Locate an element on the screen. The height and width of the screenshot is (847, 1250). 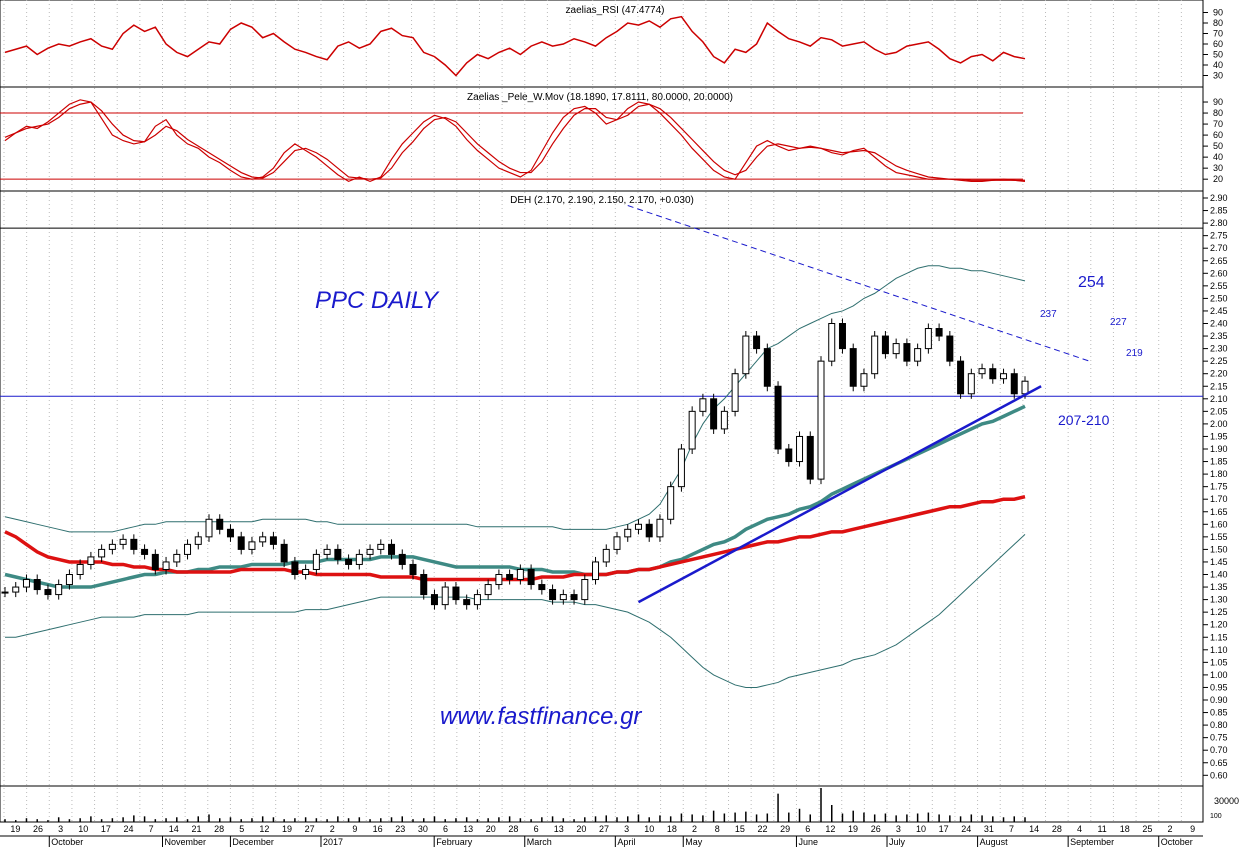
price-tick-label: 2.05 is located at coordinates (1219, 411).